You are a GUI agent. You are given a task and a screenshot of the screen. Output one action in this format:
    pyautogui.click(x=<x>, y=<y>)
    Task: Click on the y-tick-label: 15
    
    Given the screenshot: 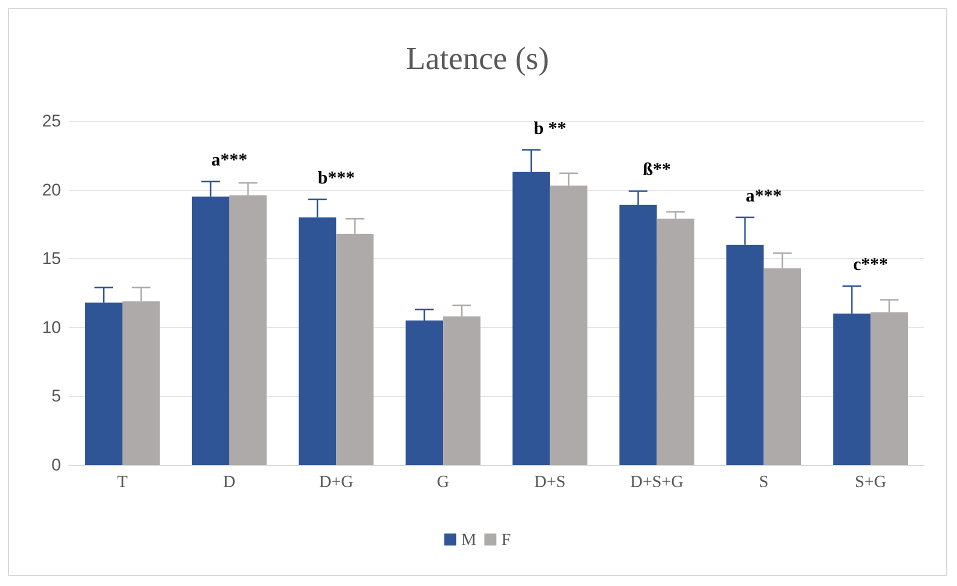 What is the action you would take?
    pyautogui.click(x=51, y=258)
    